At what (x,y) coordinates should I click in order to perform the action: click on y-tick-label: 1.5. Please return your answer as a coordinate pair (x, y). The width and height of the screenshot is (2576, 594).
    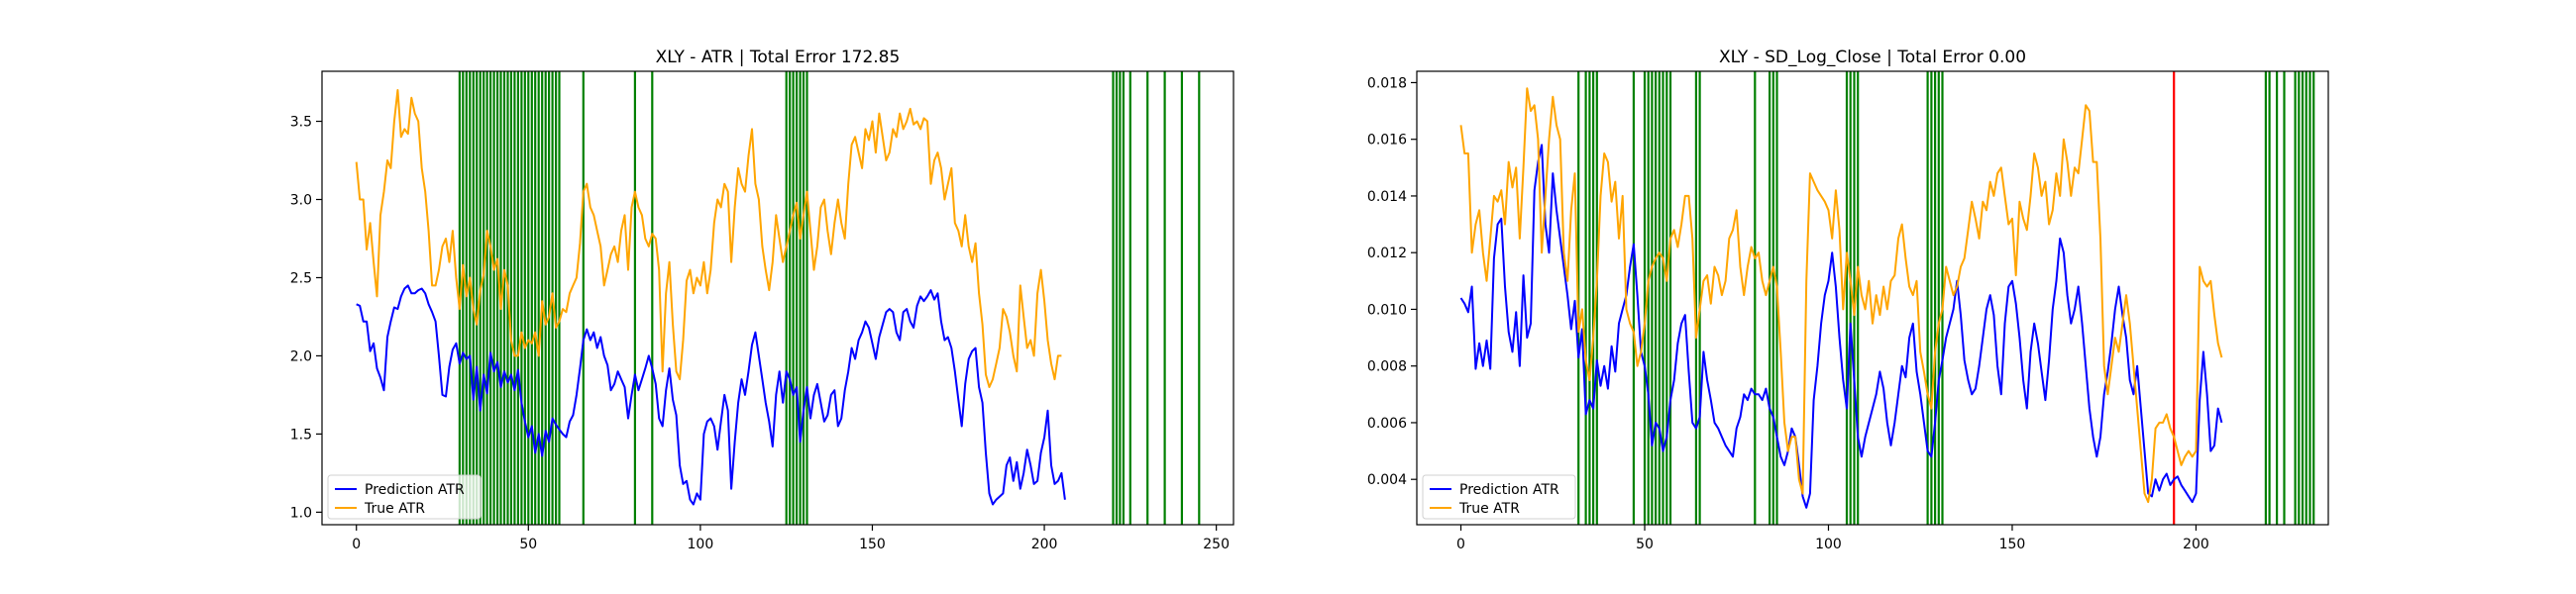
    Looking at the image, I should click on (301, 435).